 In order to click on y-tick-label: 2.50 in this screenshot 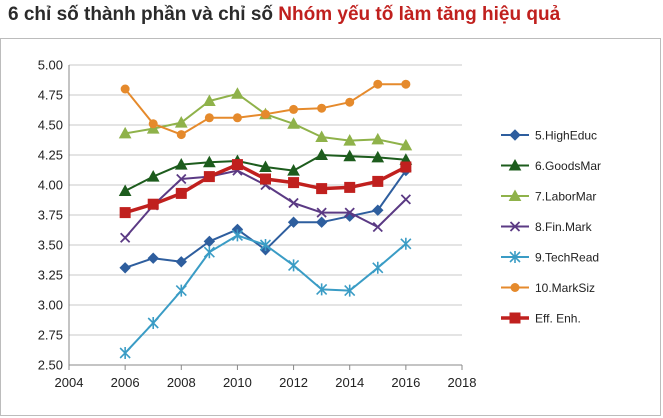, I will do `click(50, 365)`.